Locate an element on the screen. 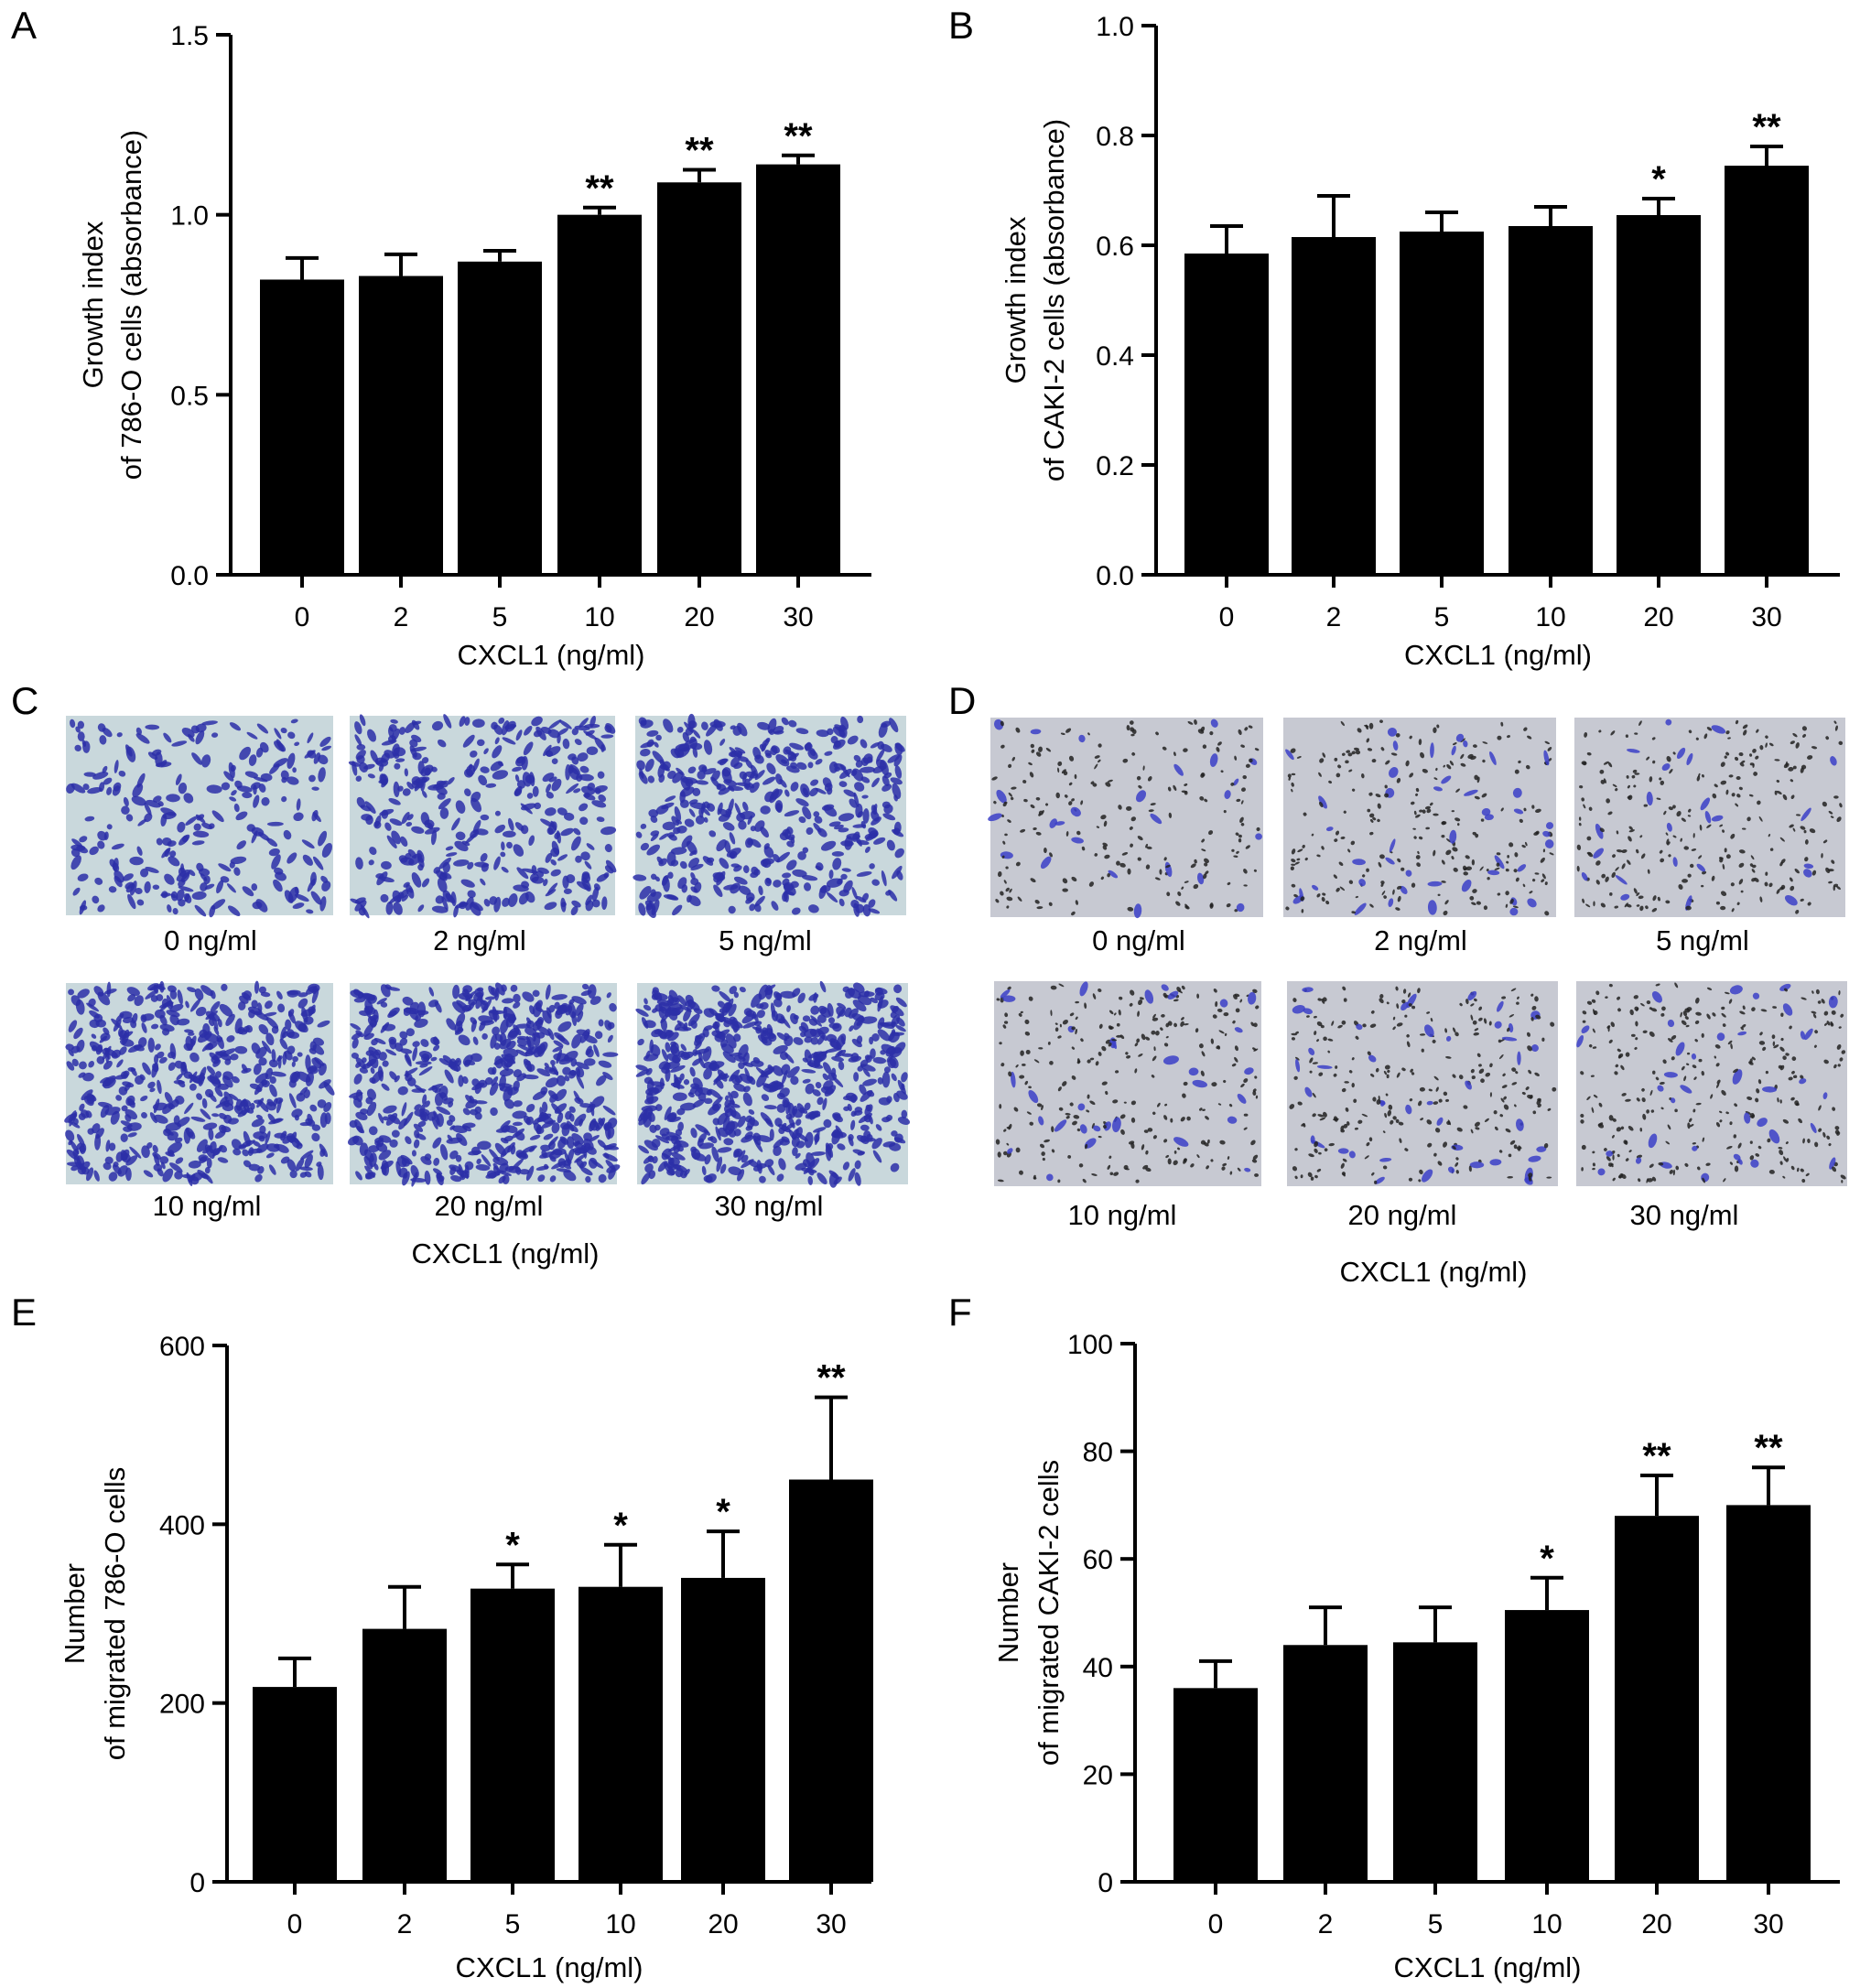 Image resolution: width=1860 pixels, height=1988 pixels. y-tick-label: 0 is located at coordinates (1105, 1883).